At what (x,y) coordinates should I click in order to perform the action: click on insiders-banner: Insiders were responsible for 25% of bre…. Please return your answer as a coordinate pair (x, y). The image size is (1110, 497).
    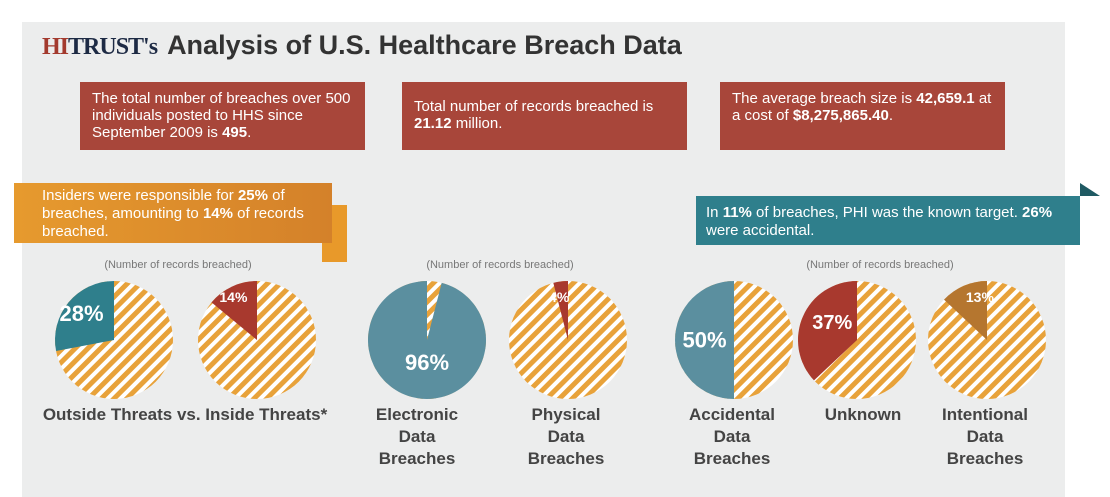
    Looking at the image, I should click on (173, 213).